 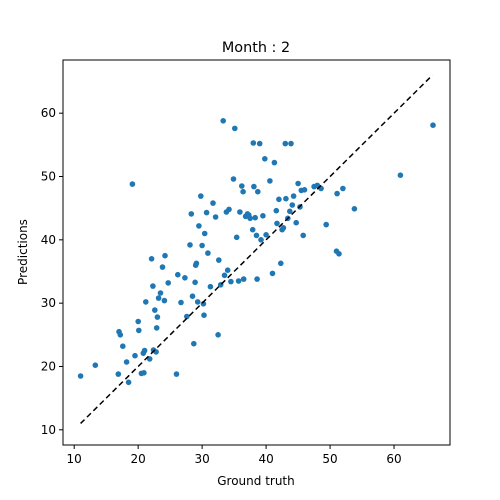 What do you see at coordinates (201, 459) in the screenshot?
I see `x-tick-label: 30` at bounding box center [201, 459].